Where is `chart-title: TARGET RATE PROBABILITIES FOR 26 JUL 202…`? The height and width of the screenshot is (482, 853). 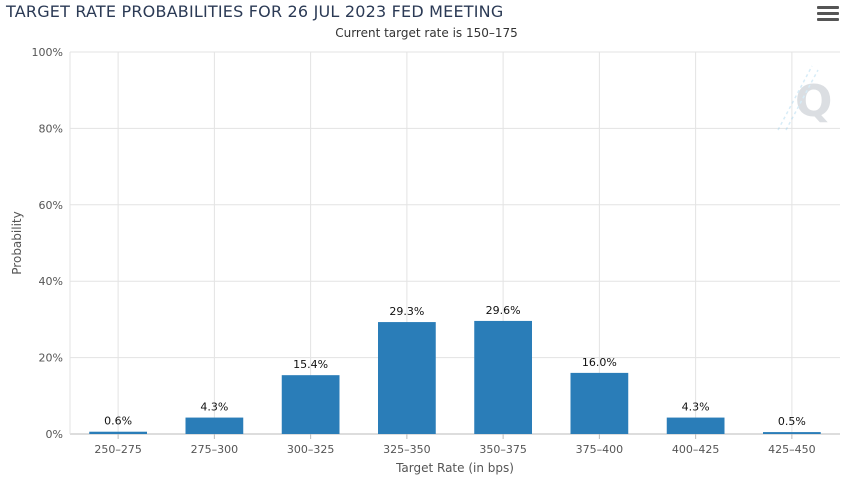 chart-title: TARGET RATE PROBABILITIES FOR 26 JUL 202… is located at coordinates (255, 11).